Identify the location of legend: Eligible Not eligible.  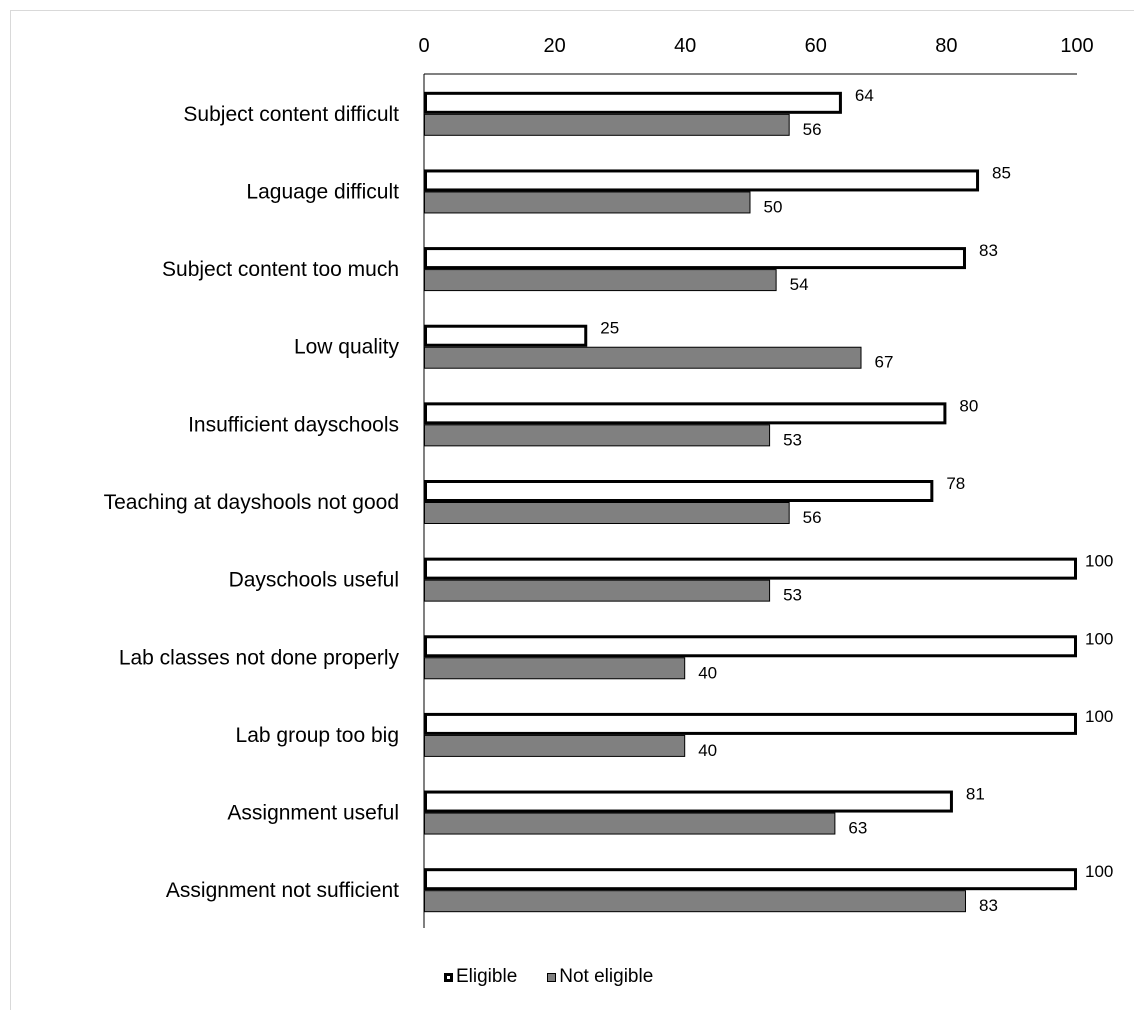
(563, 977).